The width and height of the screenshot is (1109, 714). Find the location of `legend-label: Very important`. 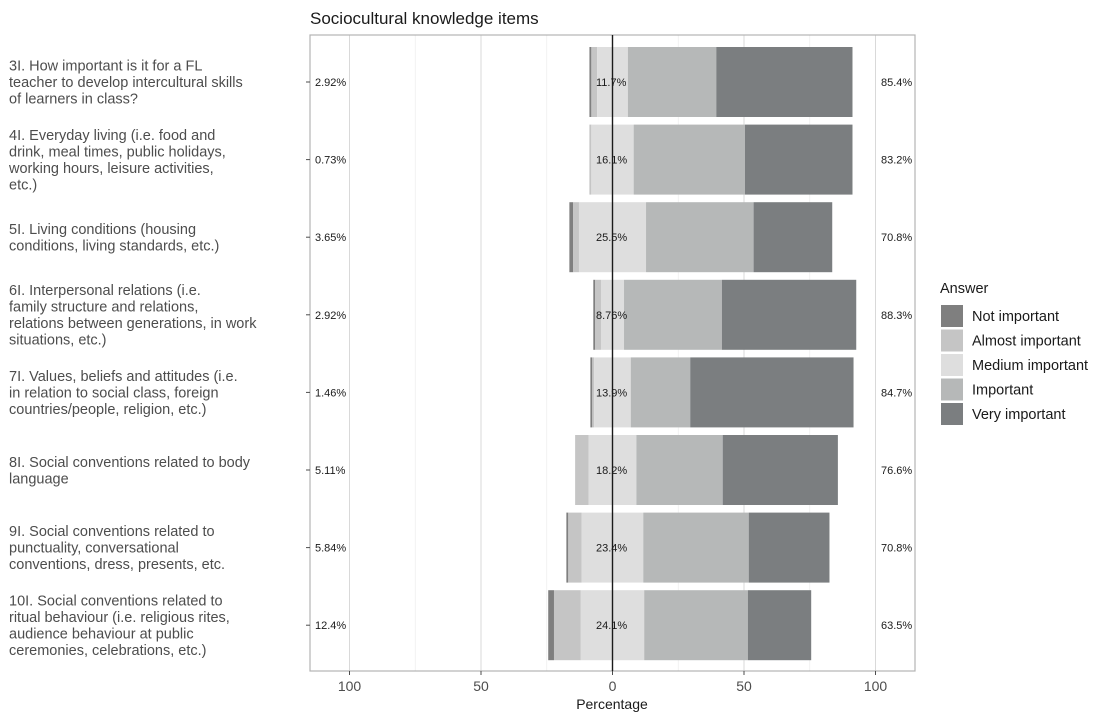

legend-label: Very important is located at coordinates (1019, 415).